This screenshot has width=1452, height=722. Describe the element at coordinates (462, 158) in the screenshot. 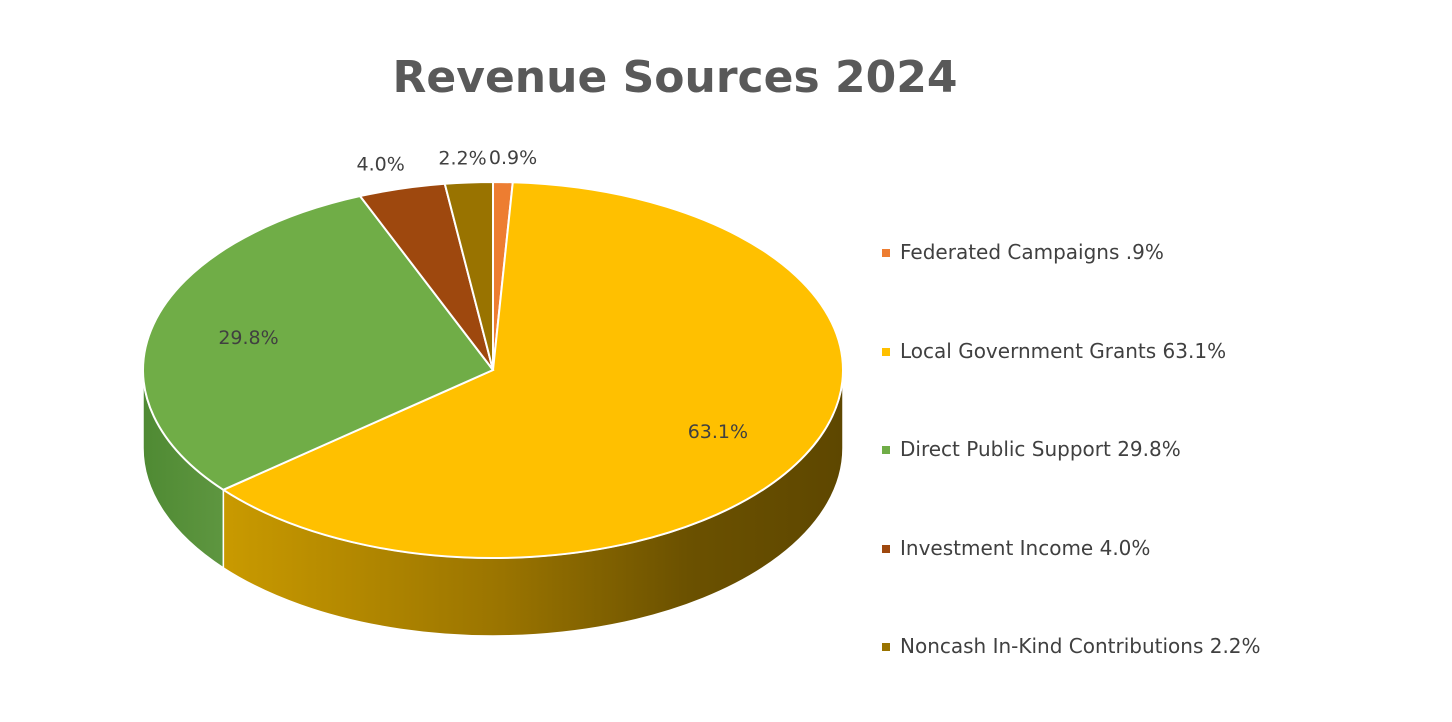

I see `data-label-4: 2.2%` at that location.